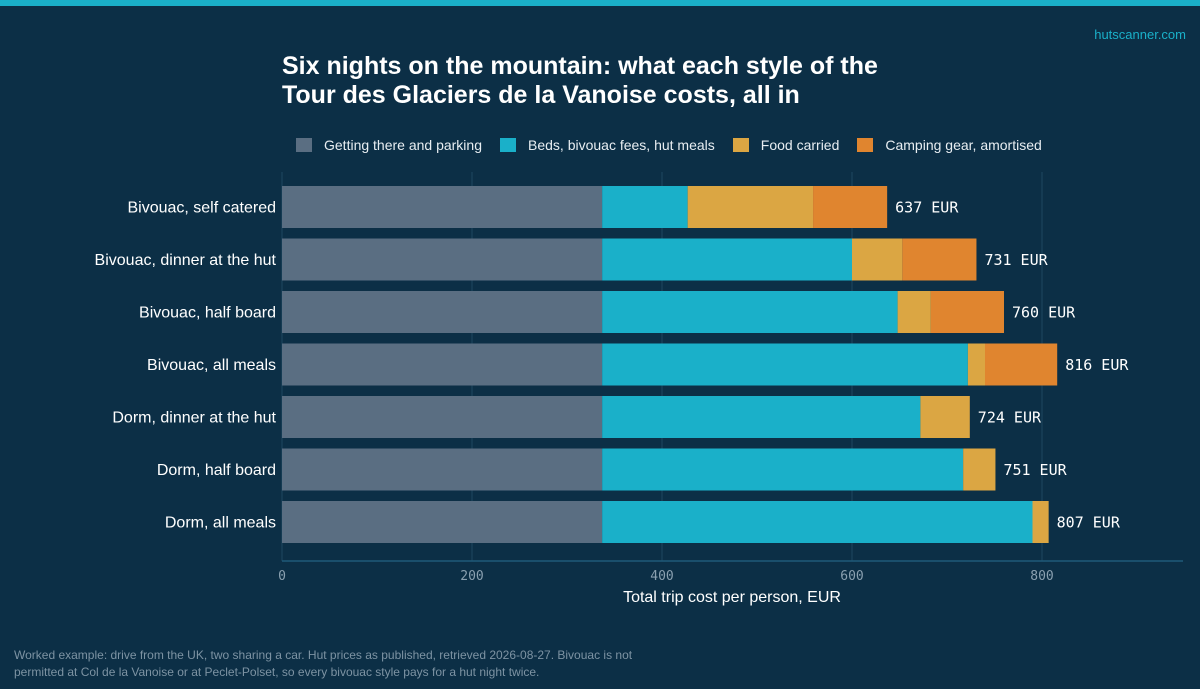 Image resolution: width=1200 pixels, height=689 pixels. I want to click on legend-label: Food carried, so click(800, 145).